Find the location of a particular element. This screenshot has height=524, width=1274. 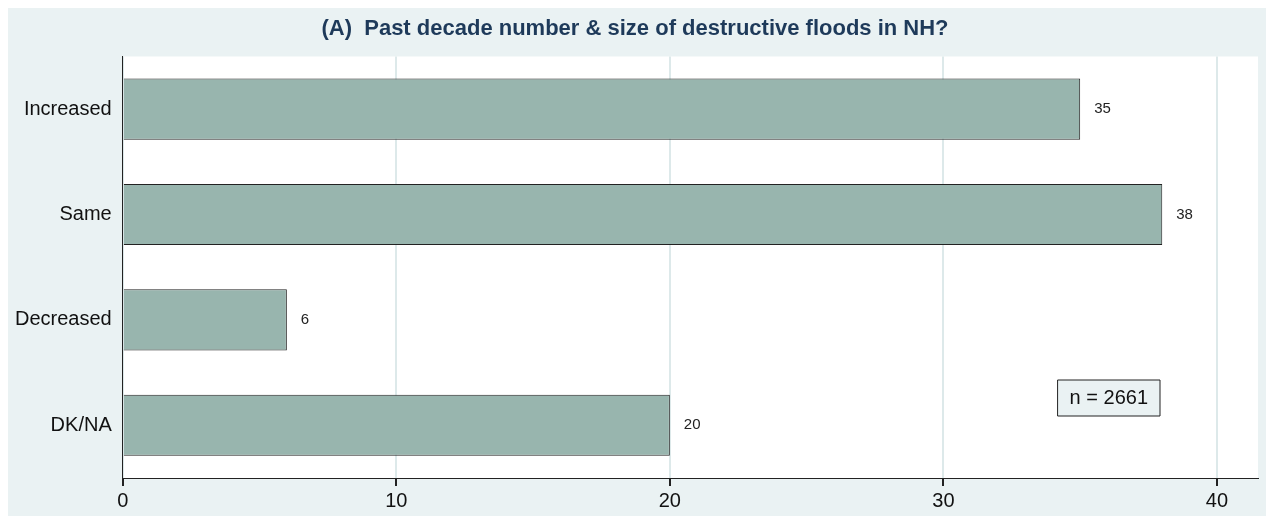

y-tick-label: Same is located at coordinates (85, 213).